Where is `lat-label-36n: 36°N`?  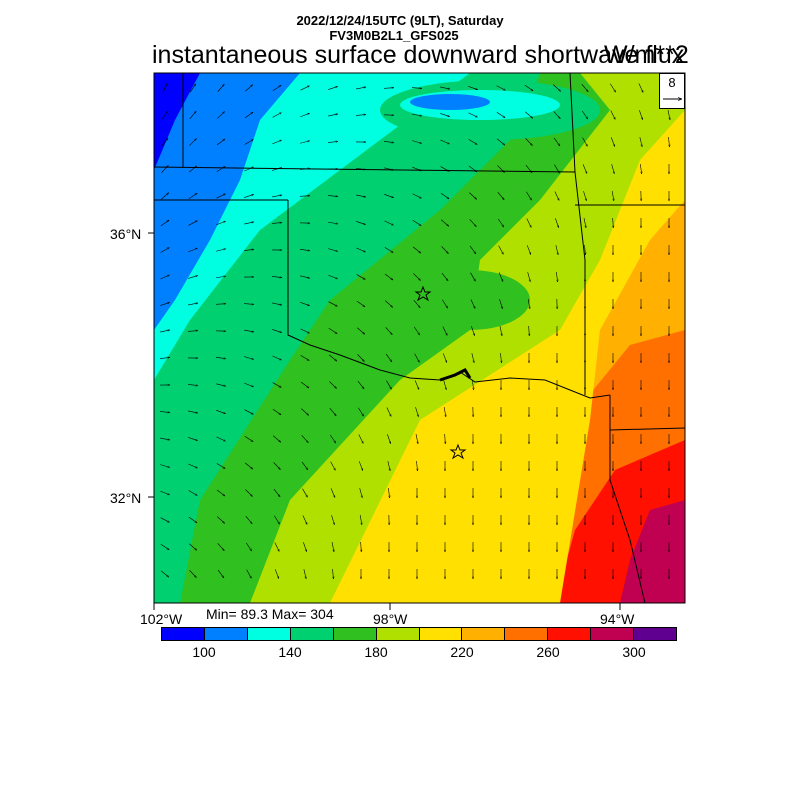 lat-label-36n: 36°N is located at coordinates (126, 234).